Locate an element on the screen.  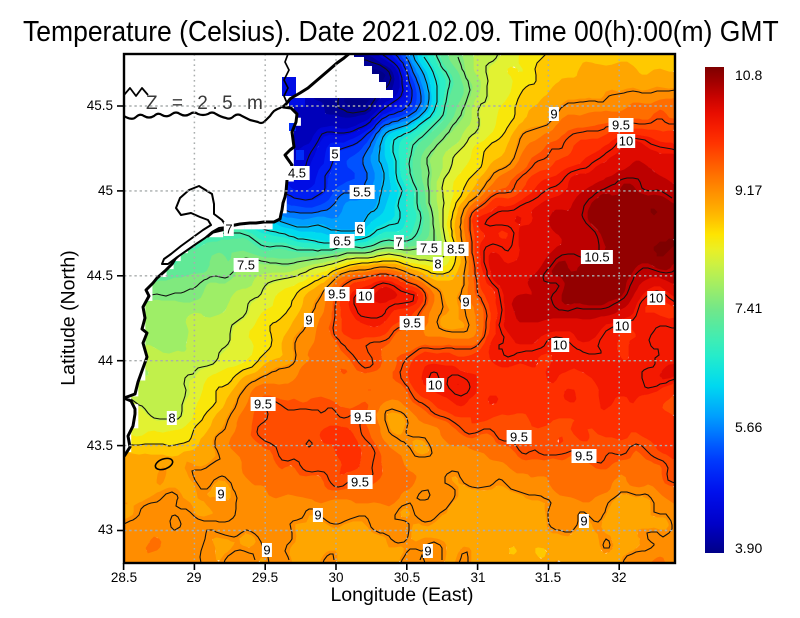
svg-text: 6.5 is located at coordinates (342, 241).